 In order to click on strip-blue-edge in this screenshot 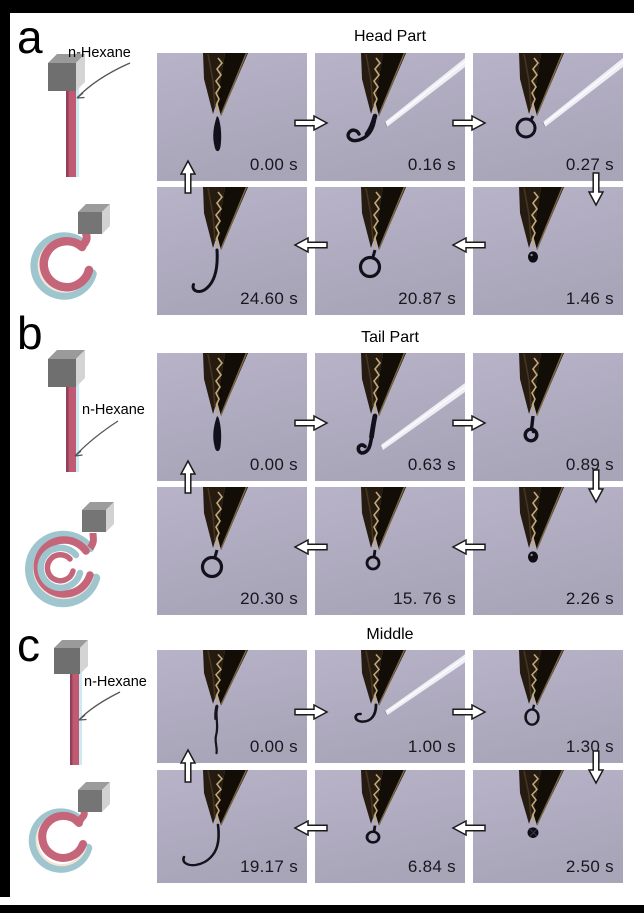, I will do `click(78, 129)`.